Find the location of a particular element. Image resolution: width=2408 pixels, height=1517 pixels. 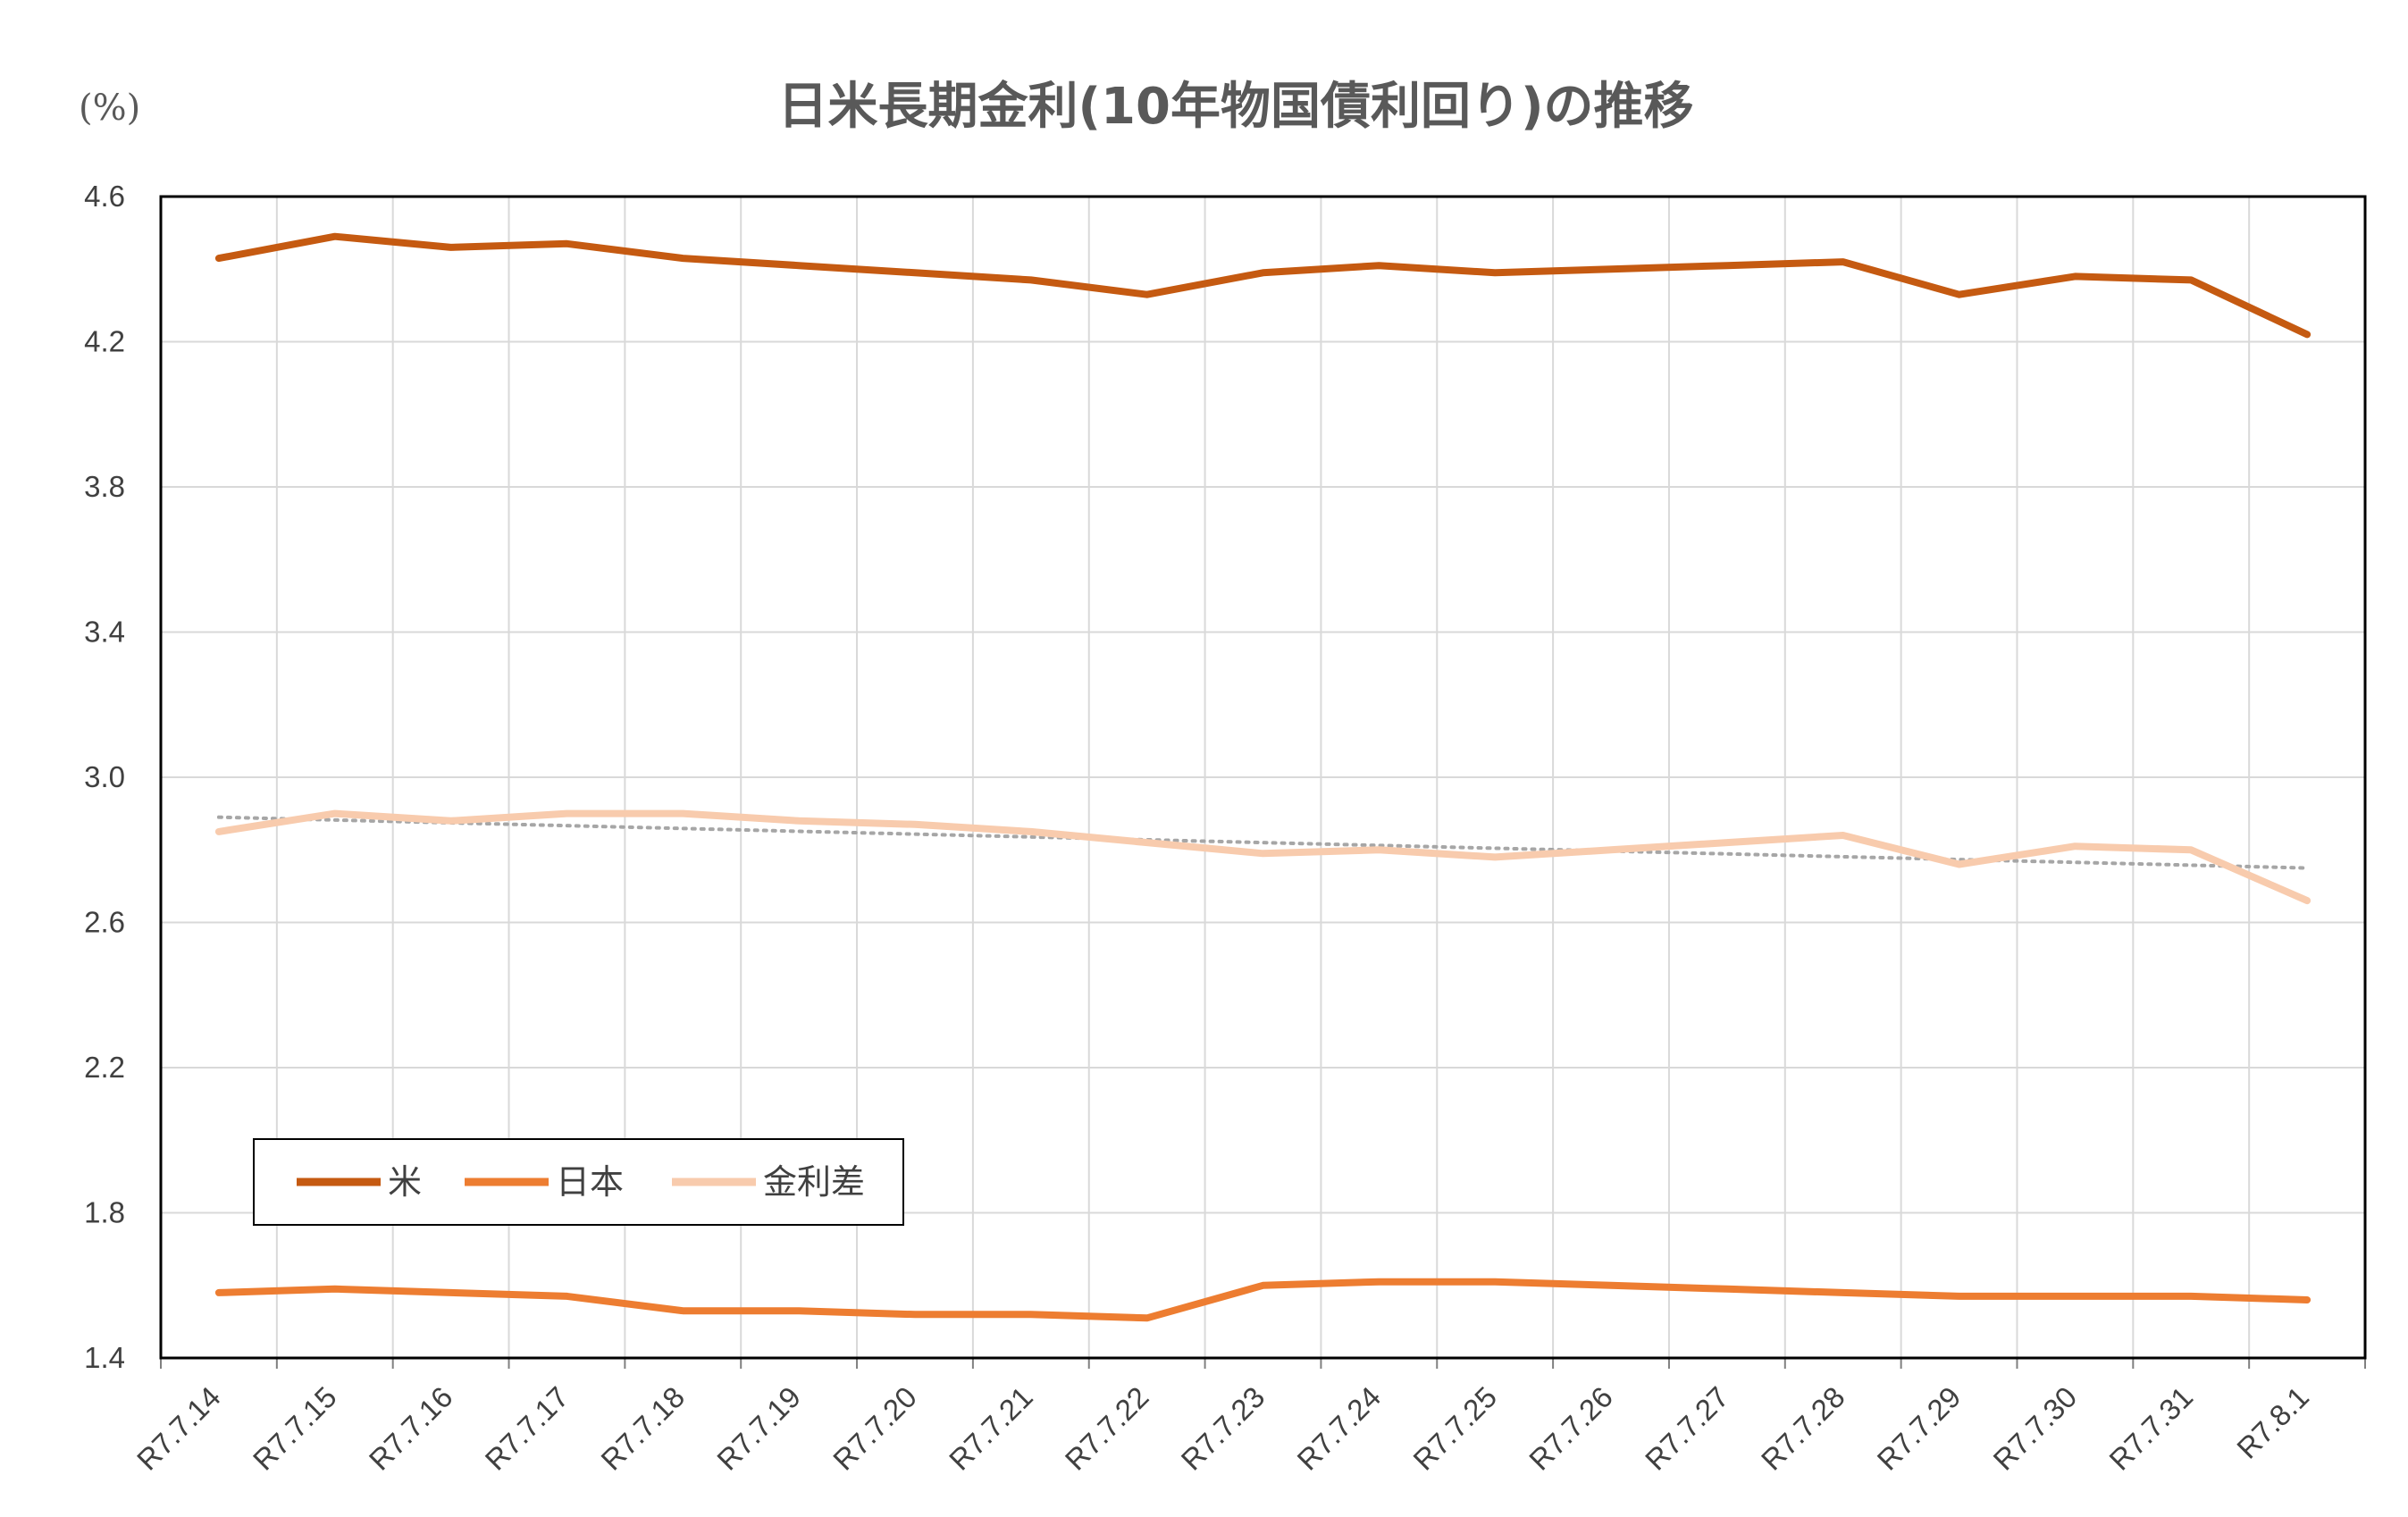

trendline-spread is located at coordinates (1263, 842).